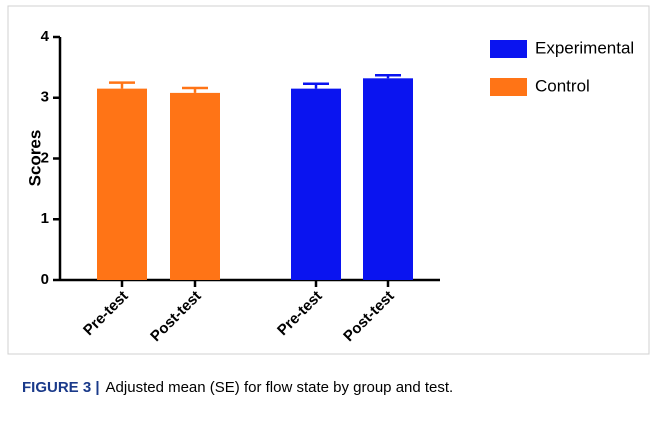  Describe the element at coordinates (45, 218) in the screenshot. I see `y-tick-label: 1` at that location.